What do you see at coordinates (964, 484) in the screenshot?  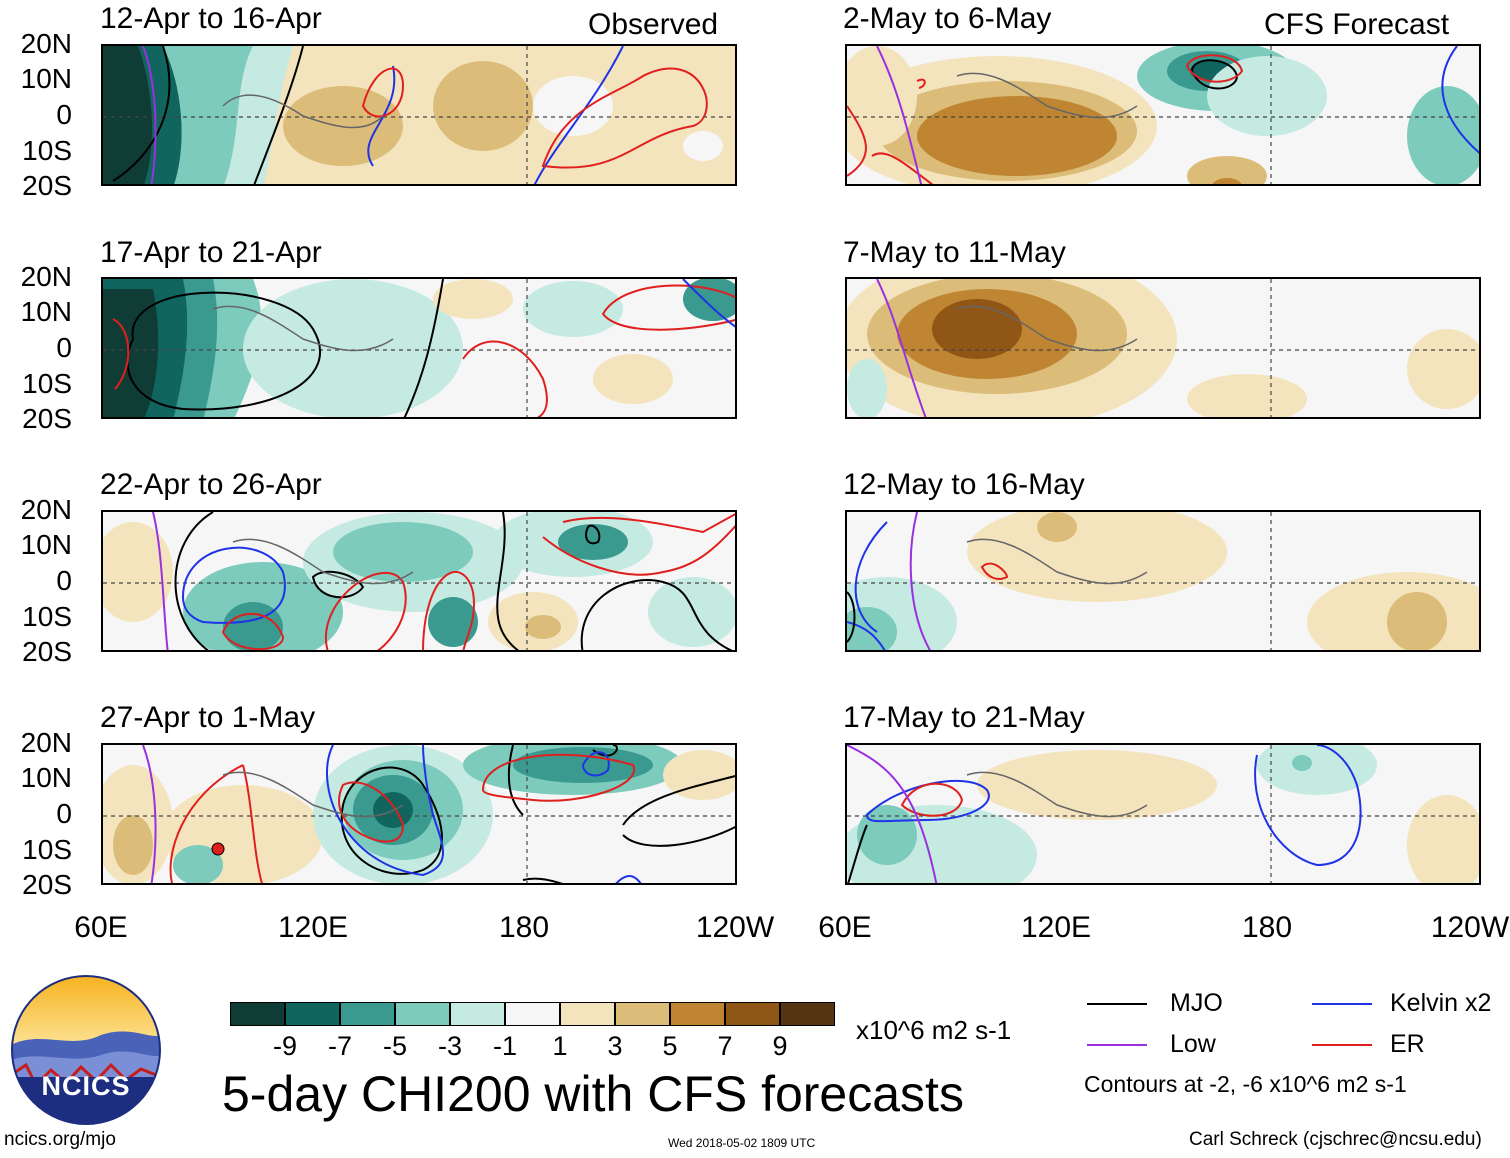 I see `panel-title: 12-May to 16-May` at bounding box center [964, 484].